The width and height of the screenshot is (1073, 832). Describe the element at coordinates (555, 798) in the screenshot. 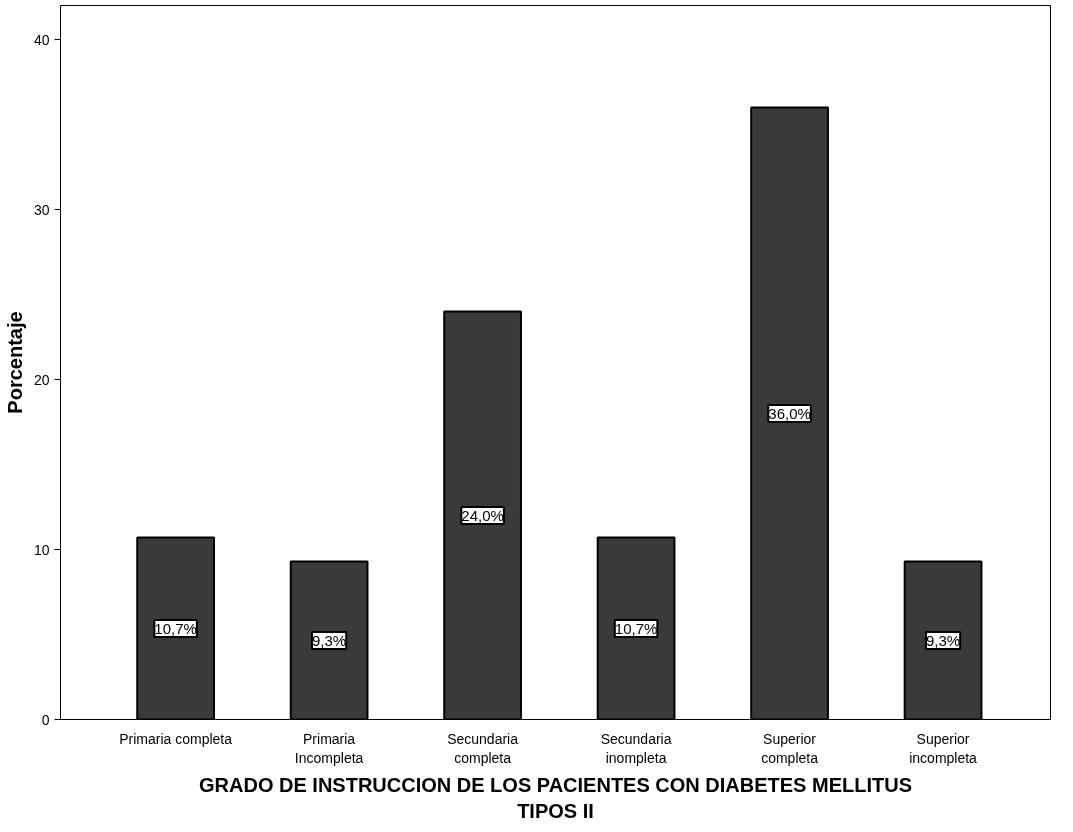

I see `x-axis-title: GRADO DE INSTRUCCION DE LOS PACIENTES CON DIABETES MELLITUS TIPOS II` at that location.